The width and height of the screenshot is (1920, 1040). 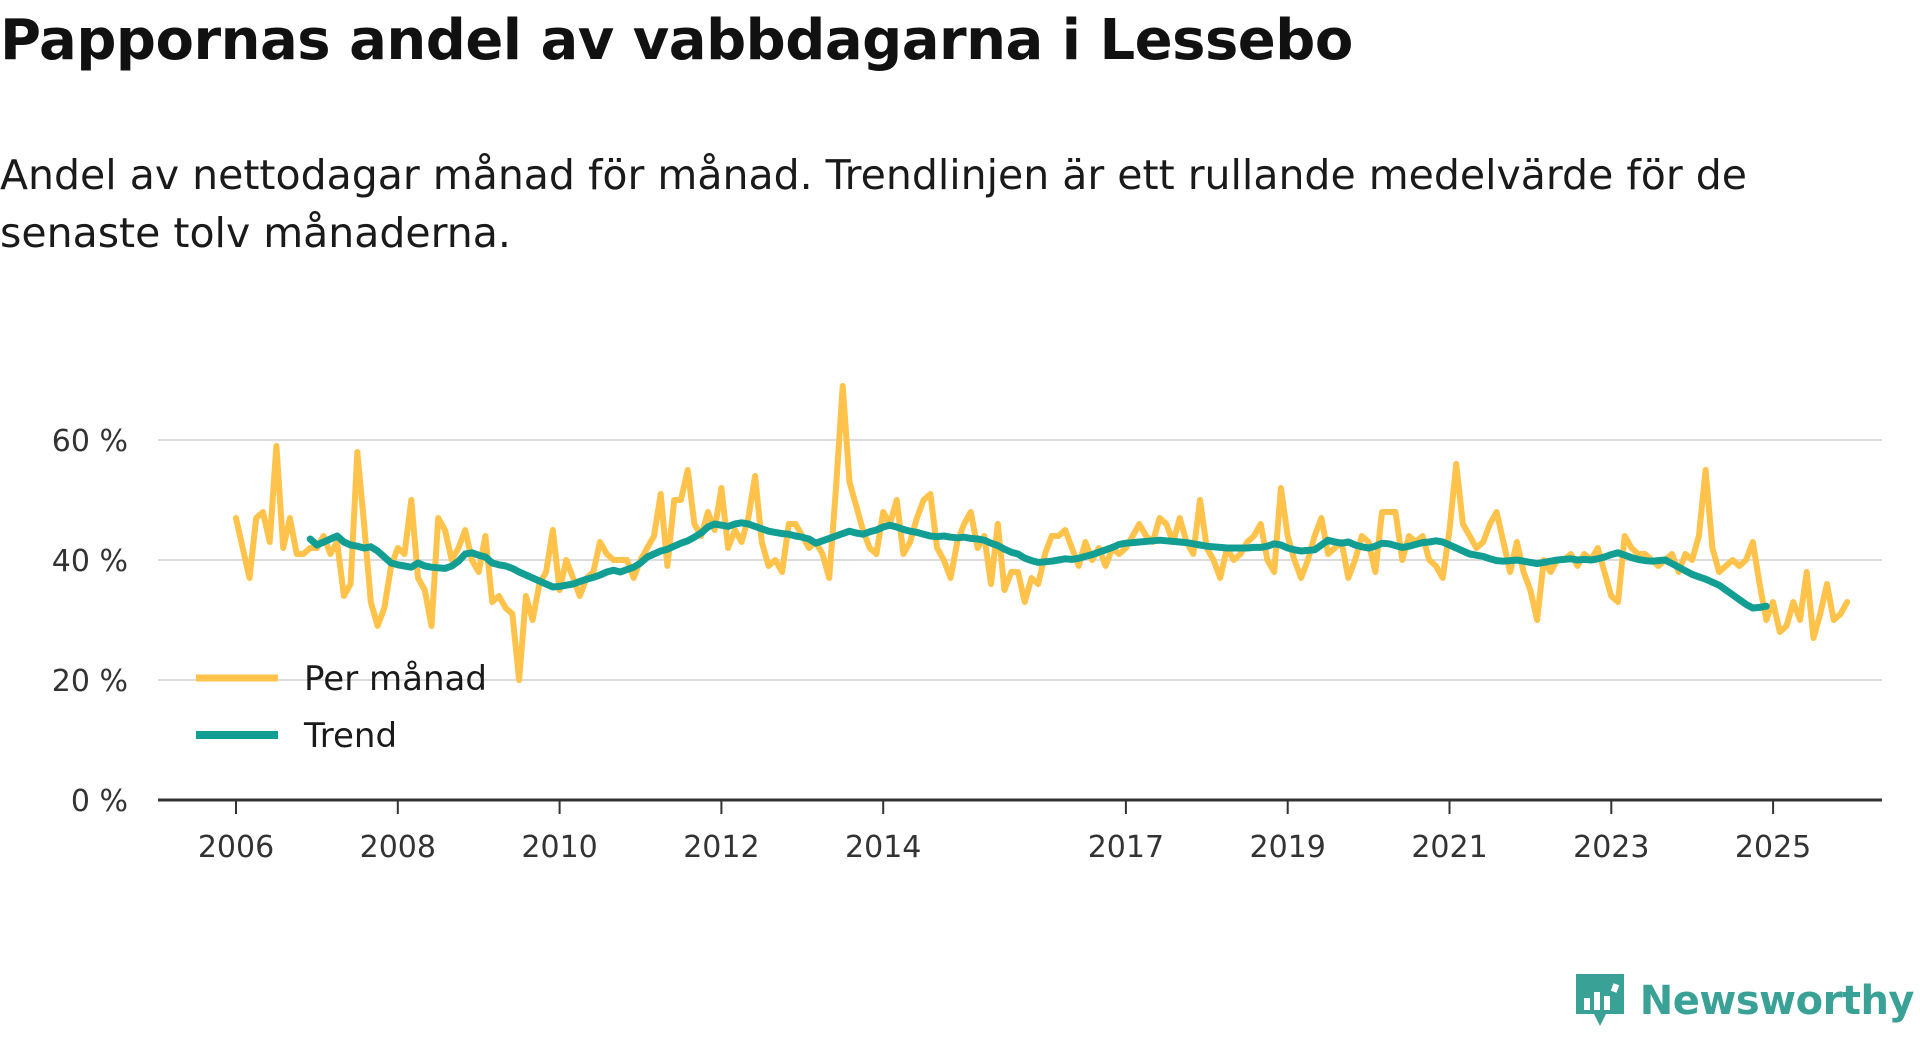 I want to click on chart-title: Pappornas andel av vabbdagarna i Lessebo, so click(x=676, y=40).